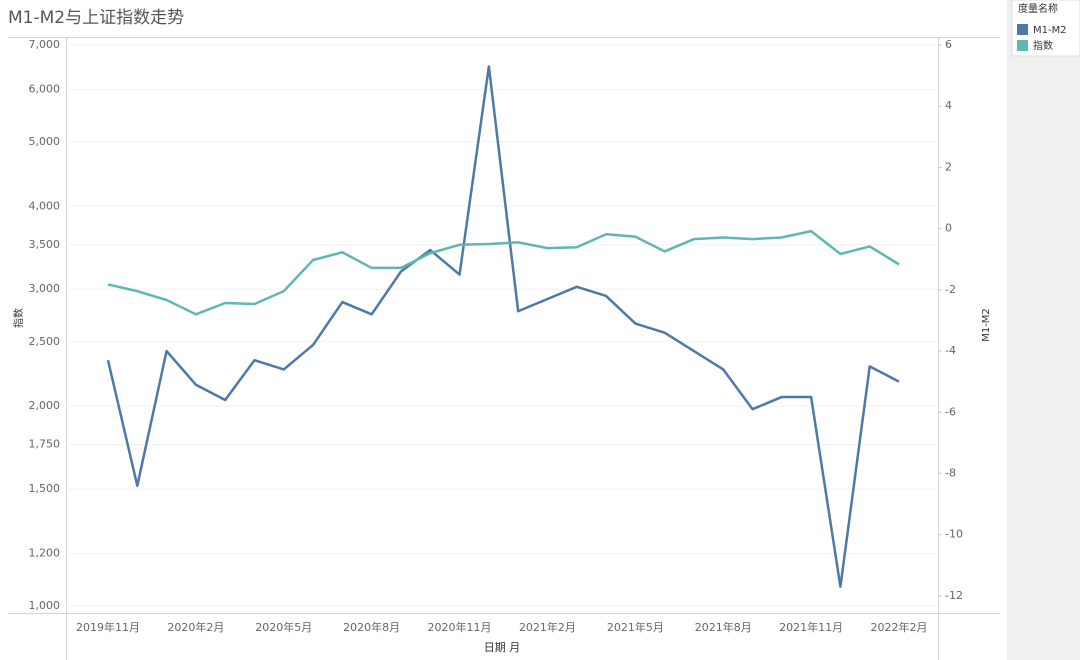 Image resolution: width=1080 pixels, height=660 pixels. Describe the element at coordinates (502, 647) in the screenshot. I see `x-axis-title: 日期 月` at that location.